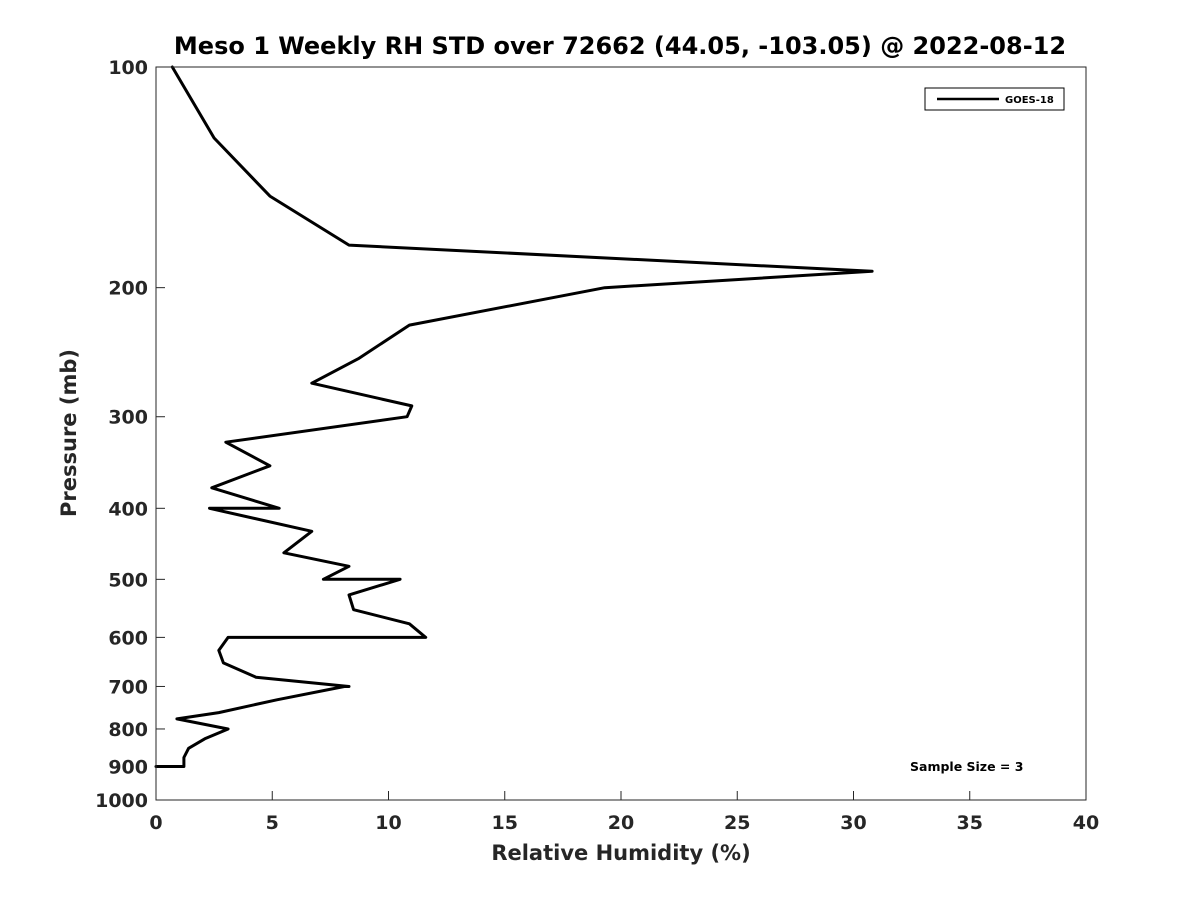 Image resolution: width=1200 pixels, height=900 pixels. I want to click on x-tick-label: 40, so click(1086, 823).